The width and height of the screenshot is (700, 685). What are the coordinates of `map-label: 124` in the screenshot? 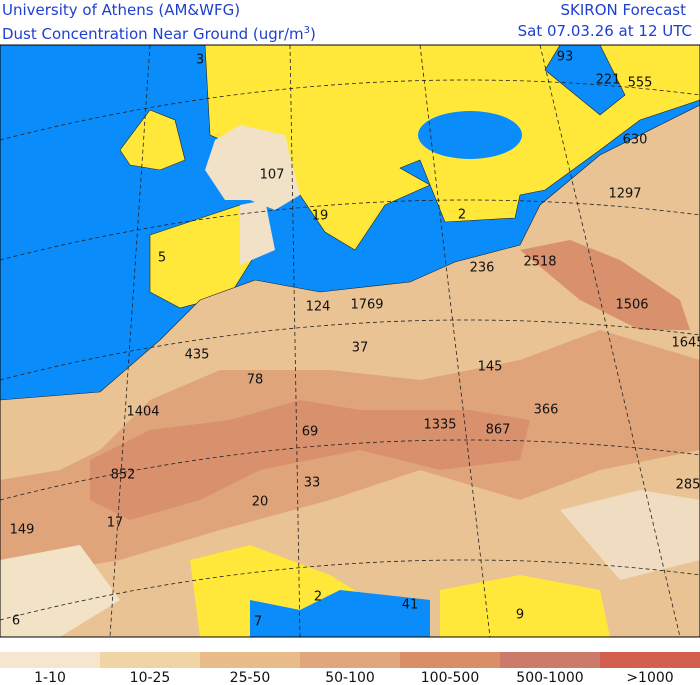 It's located at (318, 307).